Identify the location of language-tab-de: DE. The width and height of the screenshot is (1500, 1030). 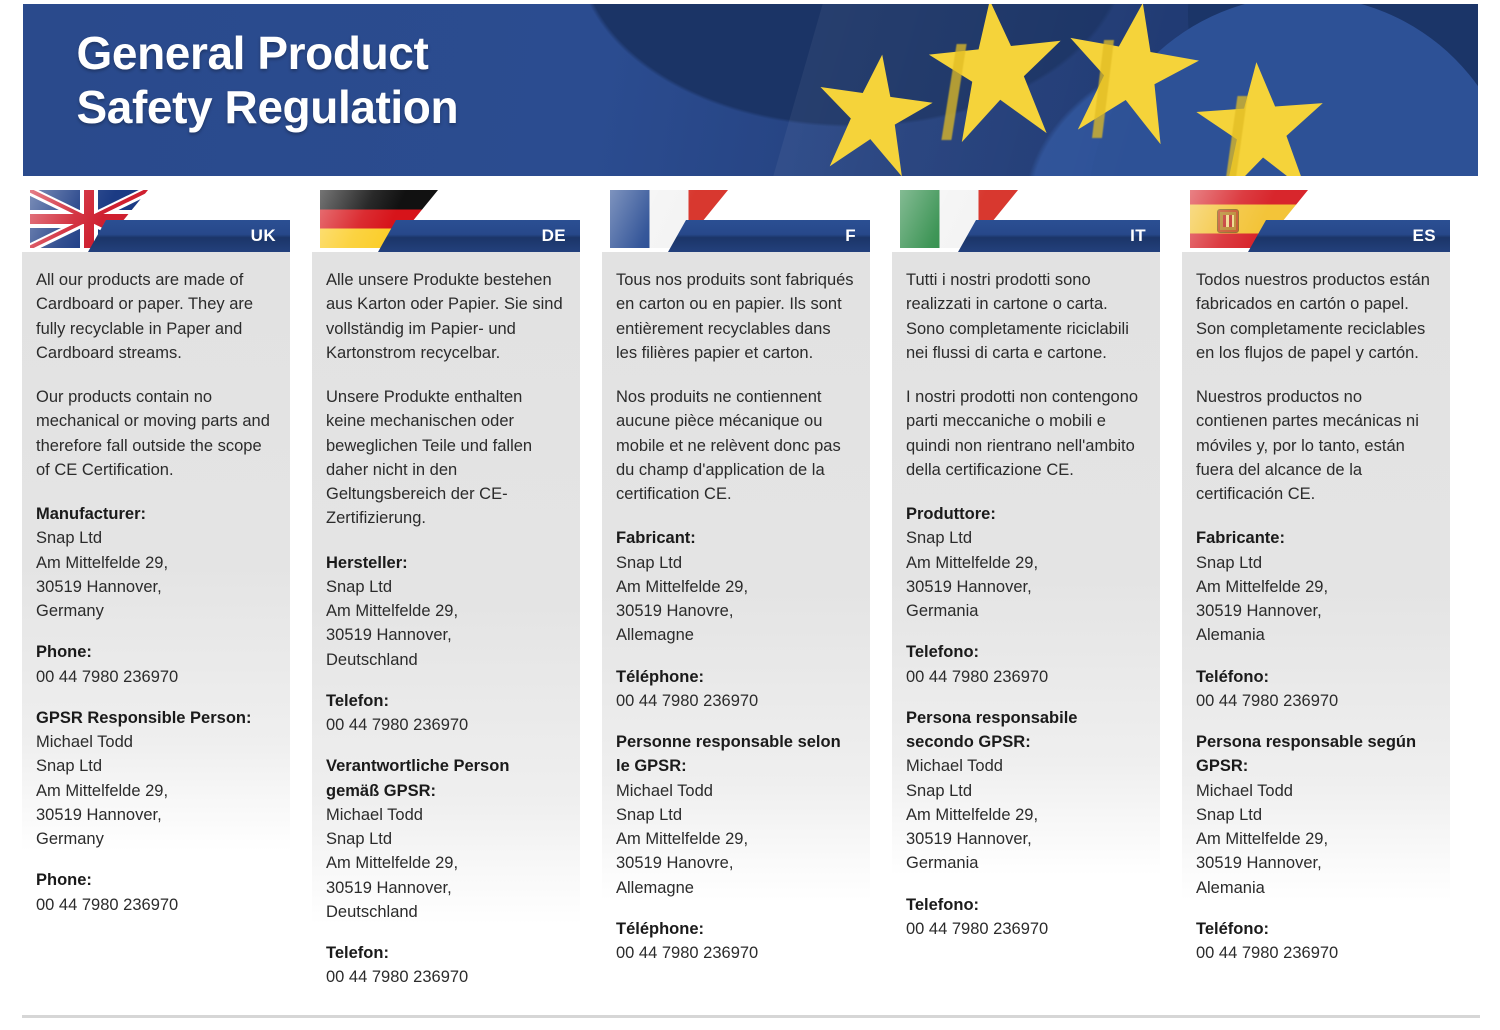
(479, 236).